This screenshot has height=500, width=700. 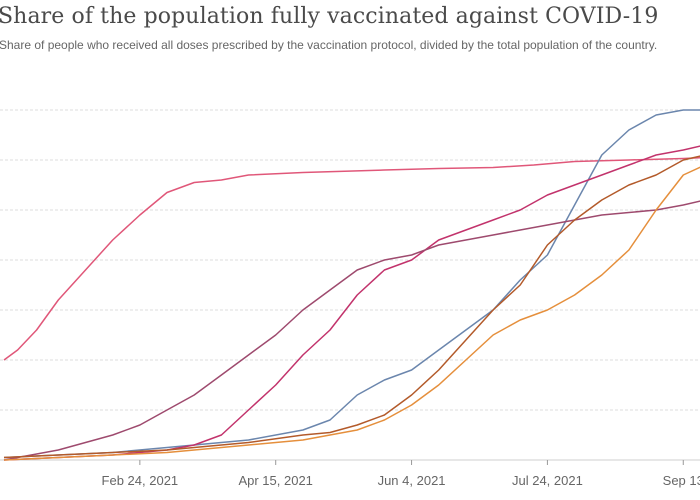 I want to click on x-tick-label: Apr 15, 2021, so click(x=275, y=480).